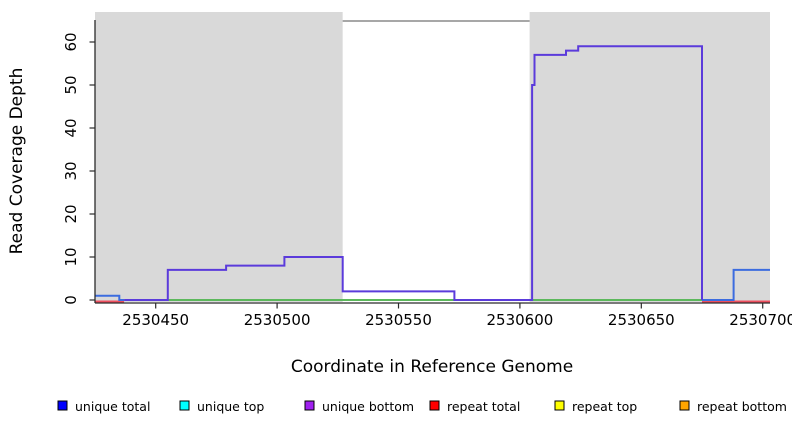 The width and height of the screenshot is (792, 432). I want to click on legend-swatch-repeat-top, so click(559, 405).